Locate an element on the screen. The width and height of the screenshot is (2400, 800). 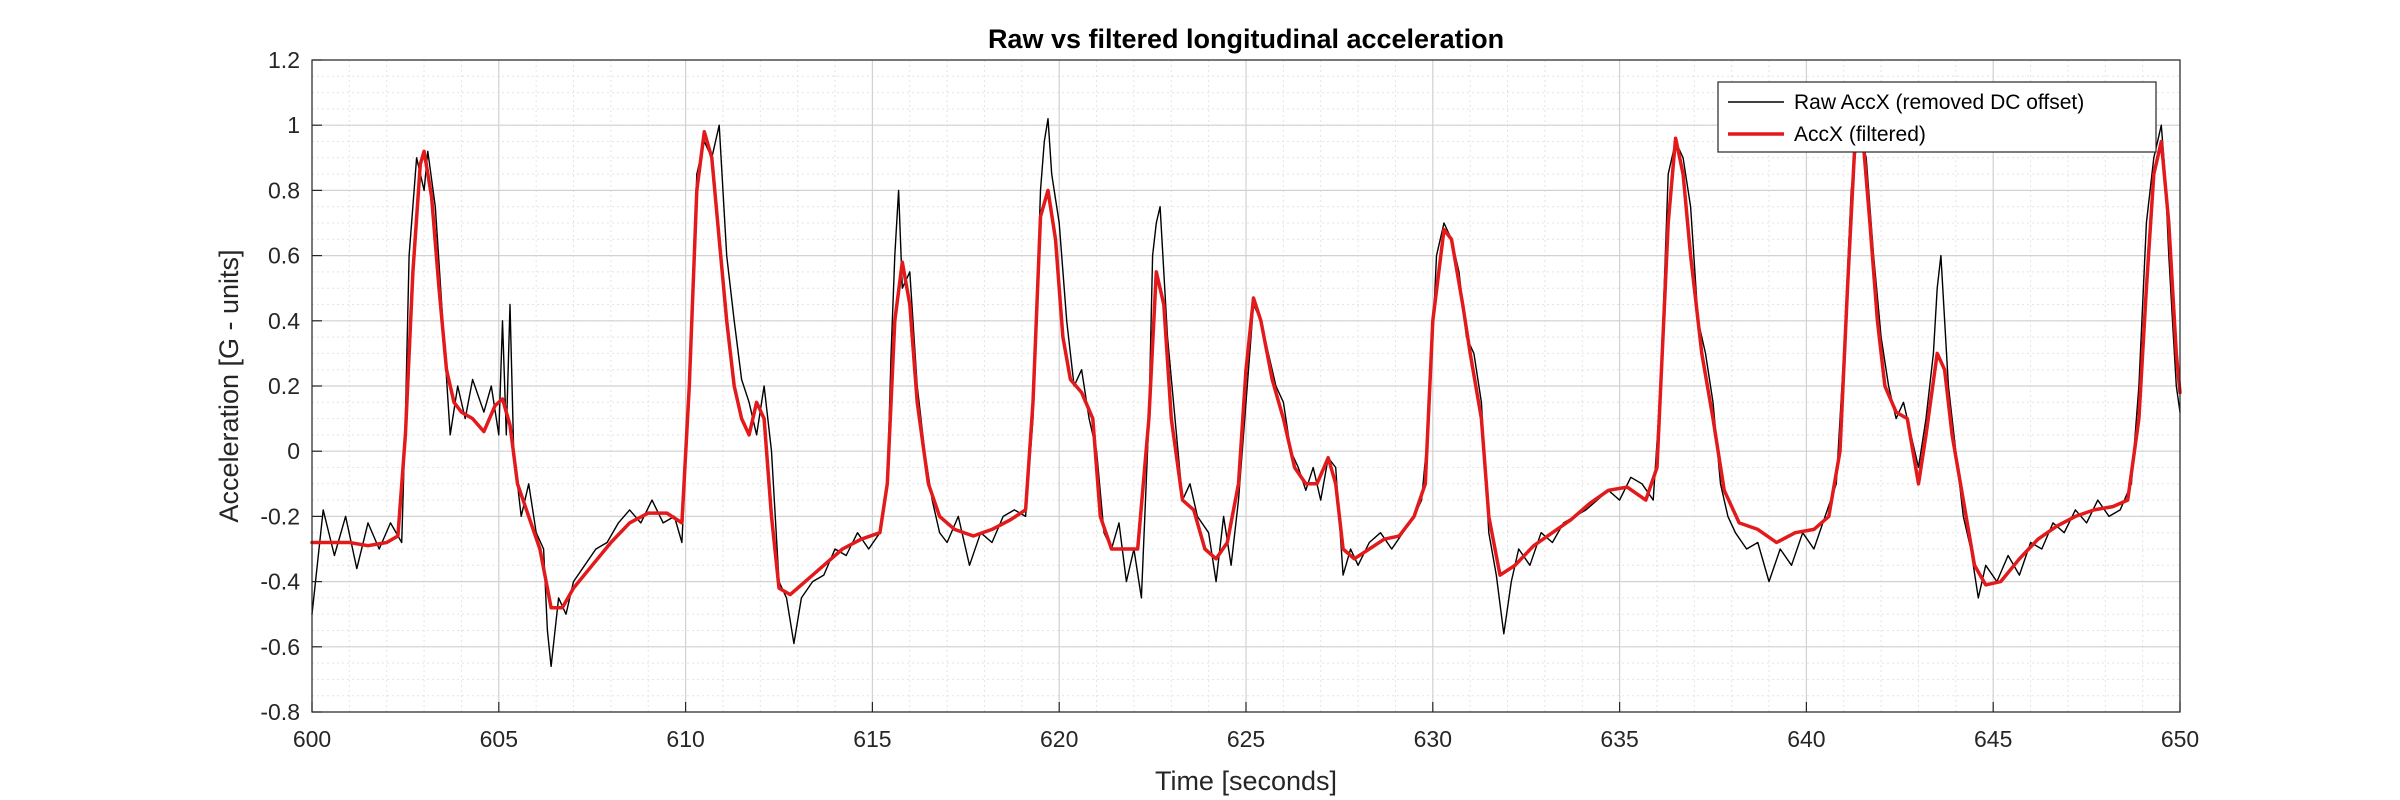
y-axis: -0.8 -0.6 -0.4 -0.2 0 0.2 0.4 0.6 0.8 1 1.2 is located at coordinates (291, 386).